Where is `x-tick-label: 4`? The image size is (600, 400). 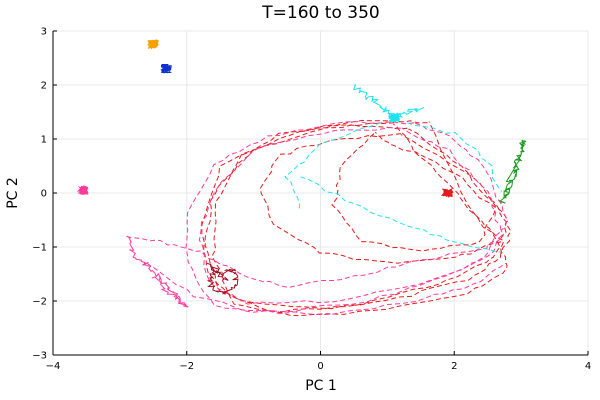 x-tick-label: 4 is located at coordinates (588, 366).